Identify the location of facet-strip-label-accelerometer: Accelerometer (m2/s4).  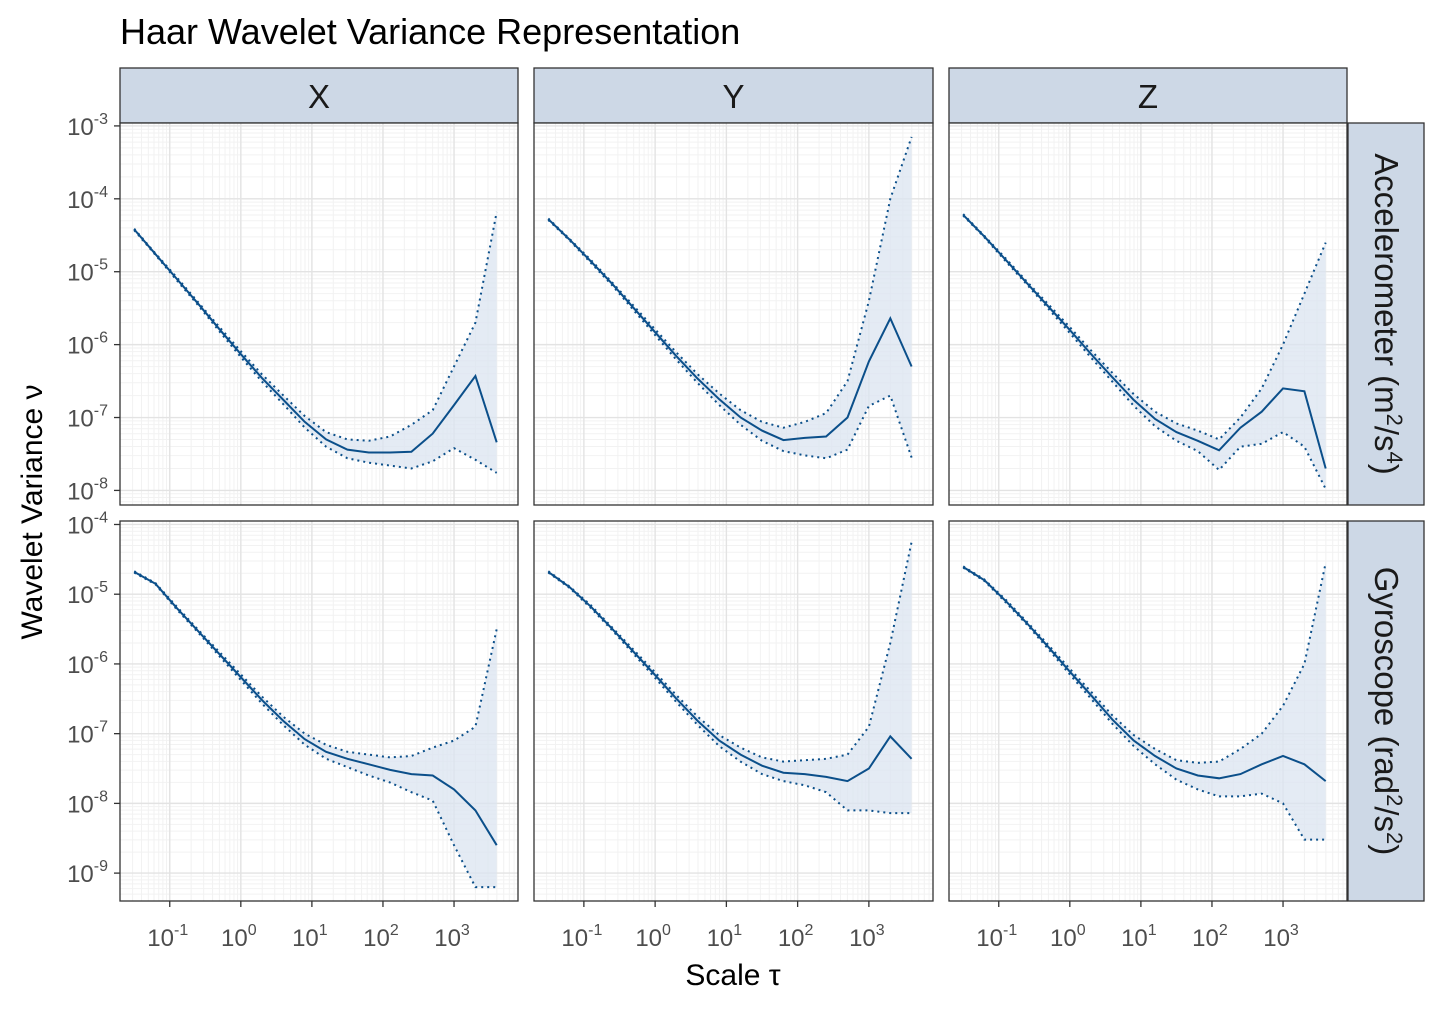
(1387, 314).